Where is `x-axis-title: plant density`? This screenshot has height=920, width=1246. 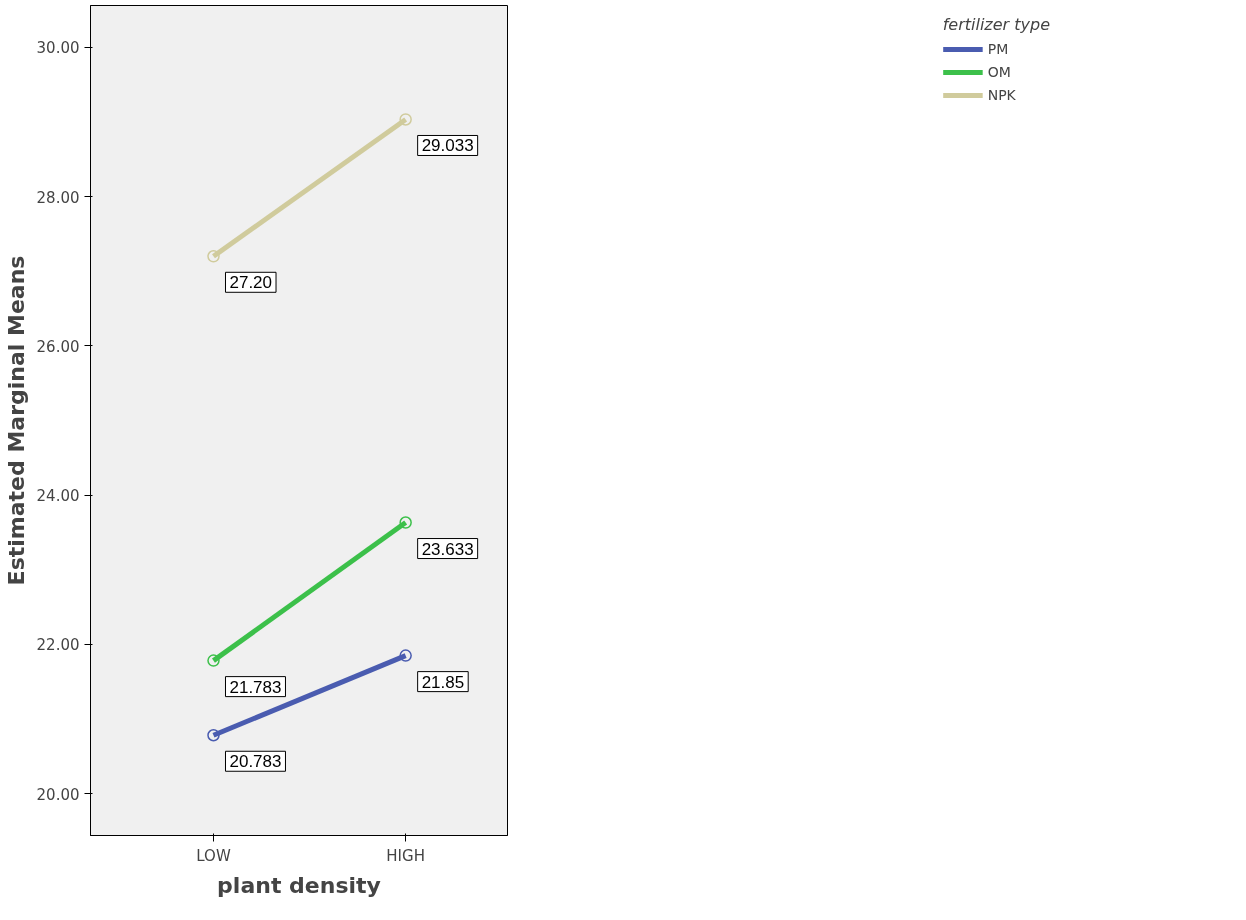
x-axis-title: plant density is located at coordinates (299, 885).